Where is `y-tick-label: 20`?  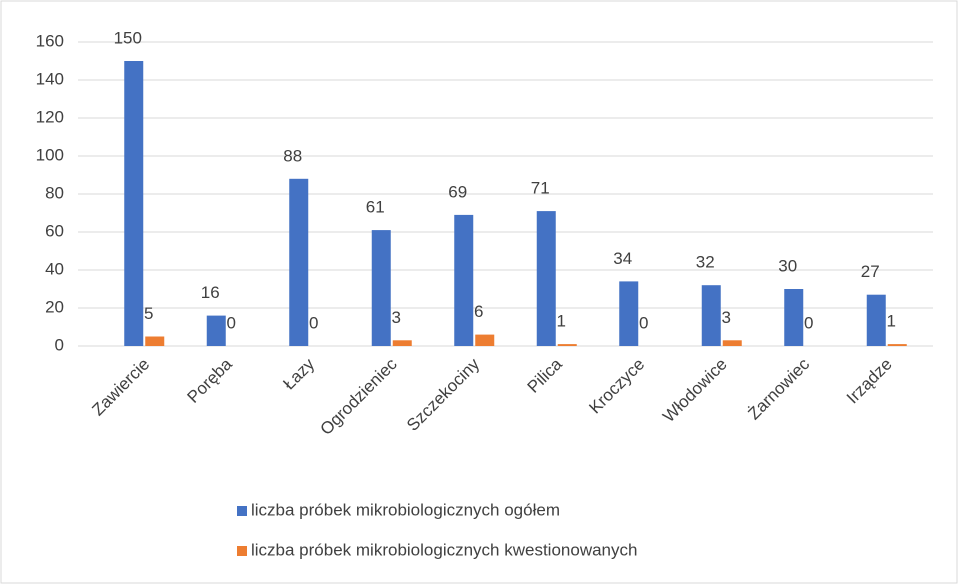 y-tick-label: 20 is located at coordinates (54, 306).